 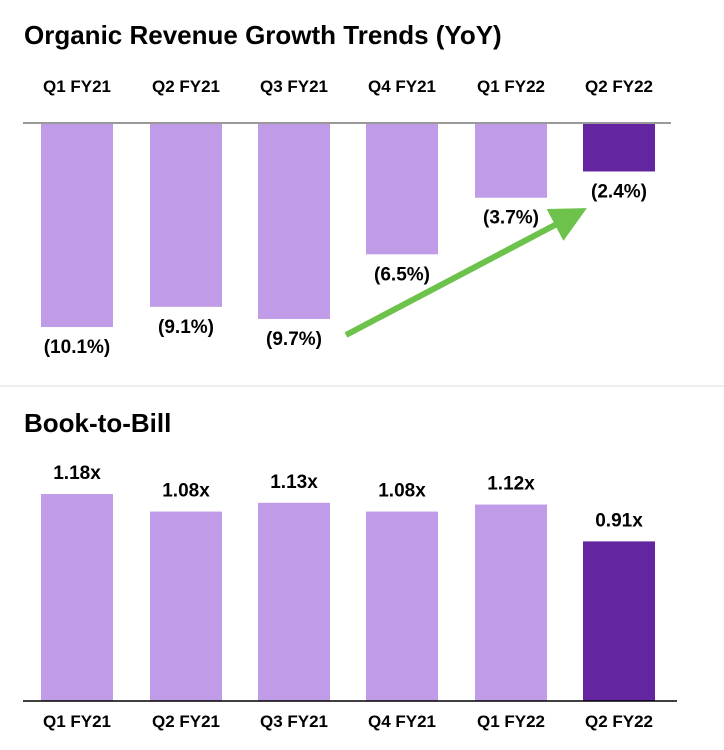 What do you see at coordinates (402, 274) in the screenshot?
I see `organic-revenue-value-label: (6.5%)` at bounding box center [402, 274].